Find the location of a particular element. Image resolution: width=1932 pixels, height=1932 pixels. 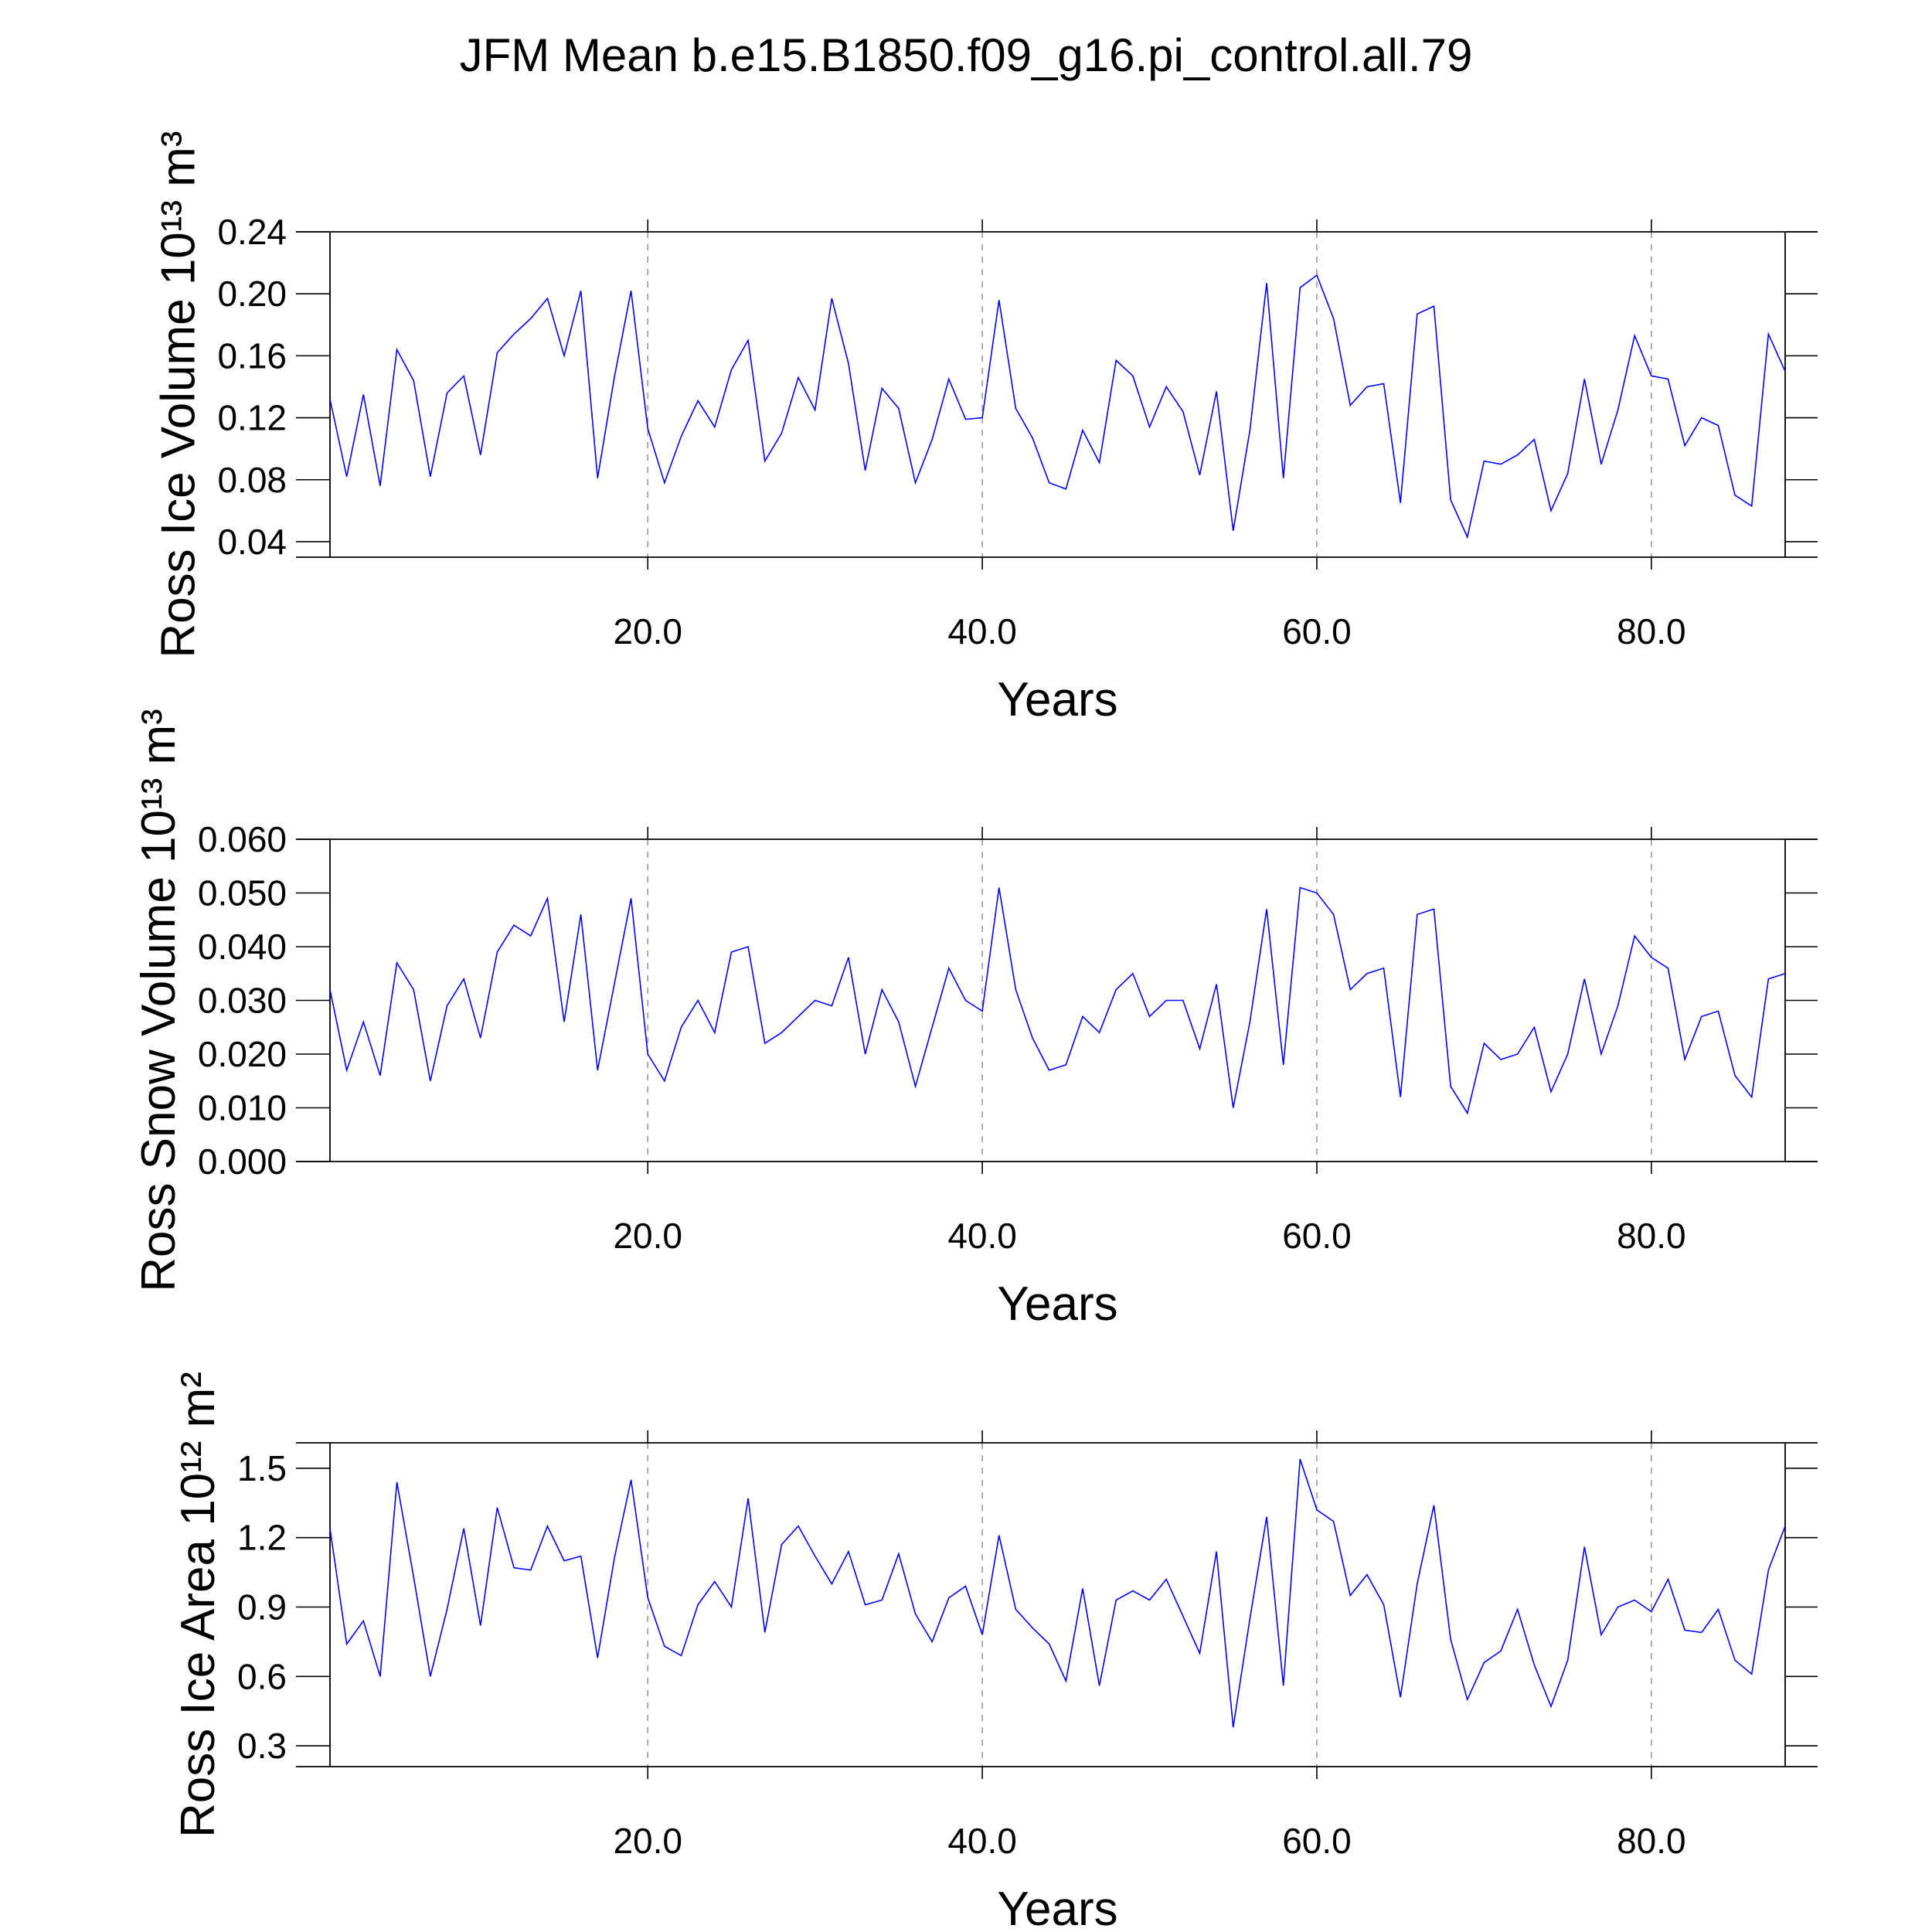

y-tick-label: 0.12 is located at coordinates (252, 418).